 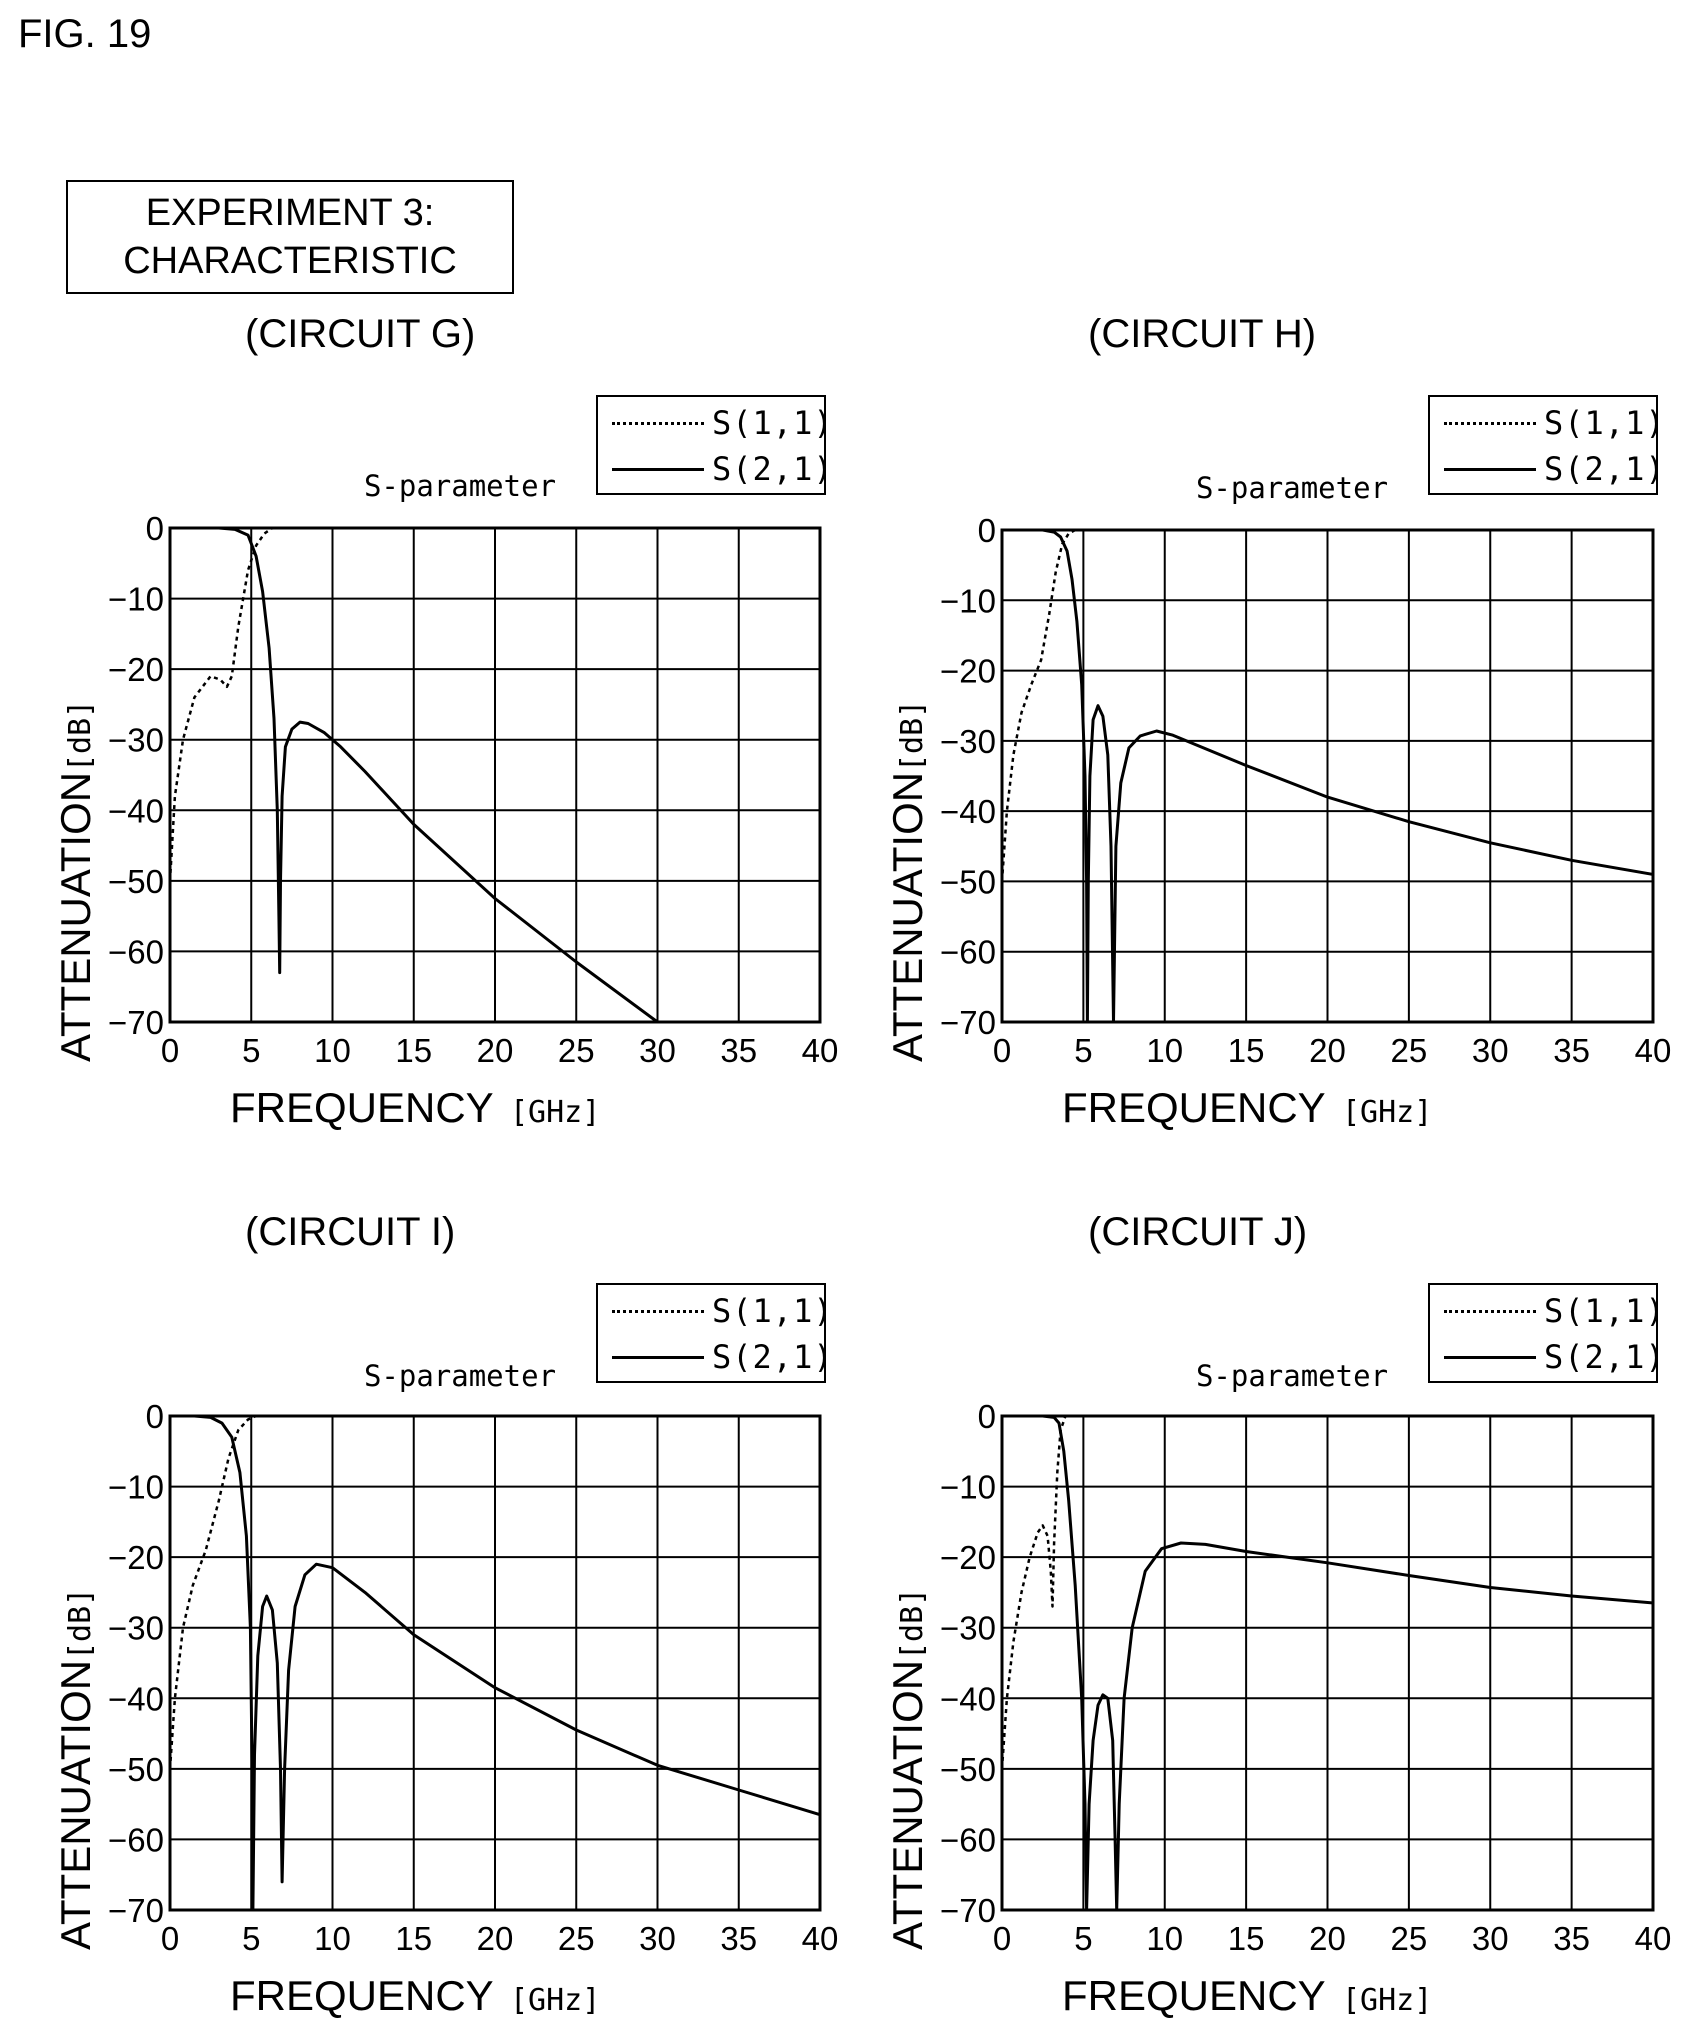 I want to click on figure-label: FIG. 19, so click(x=85, y=34).